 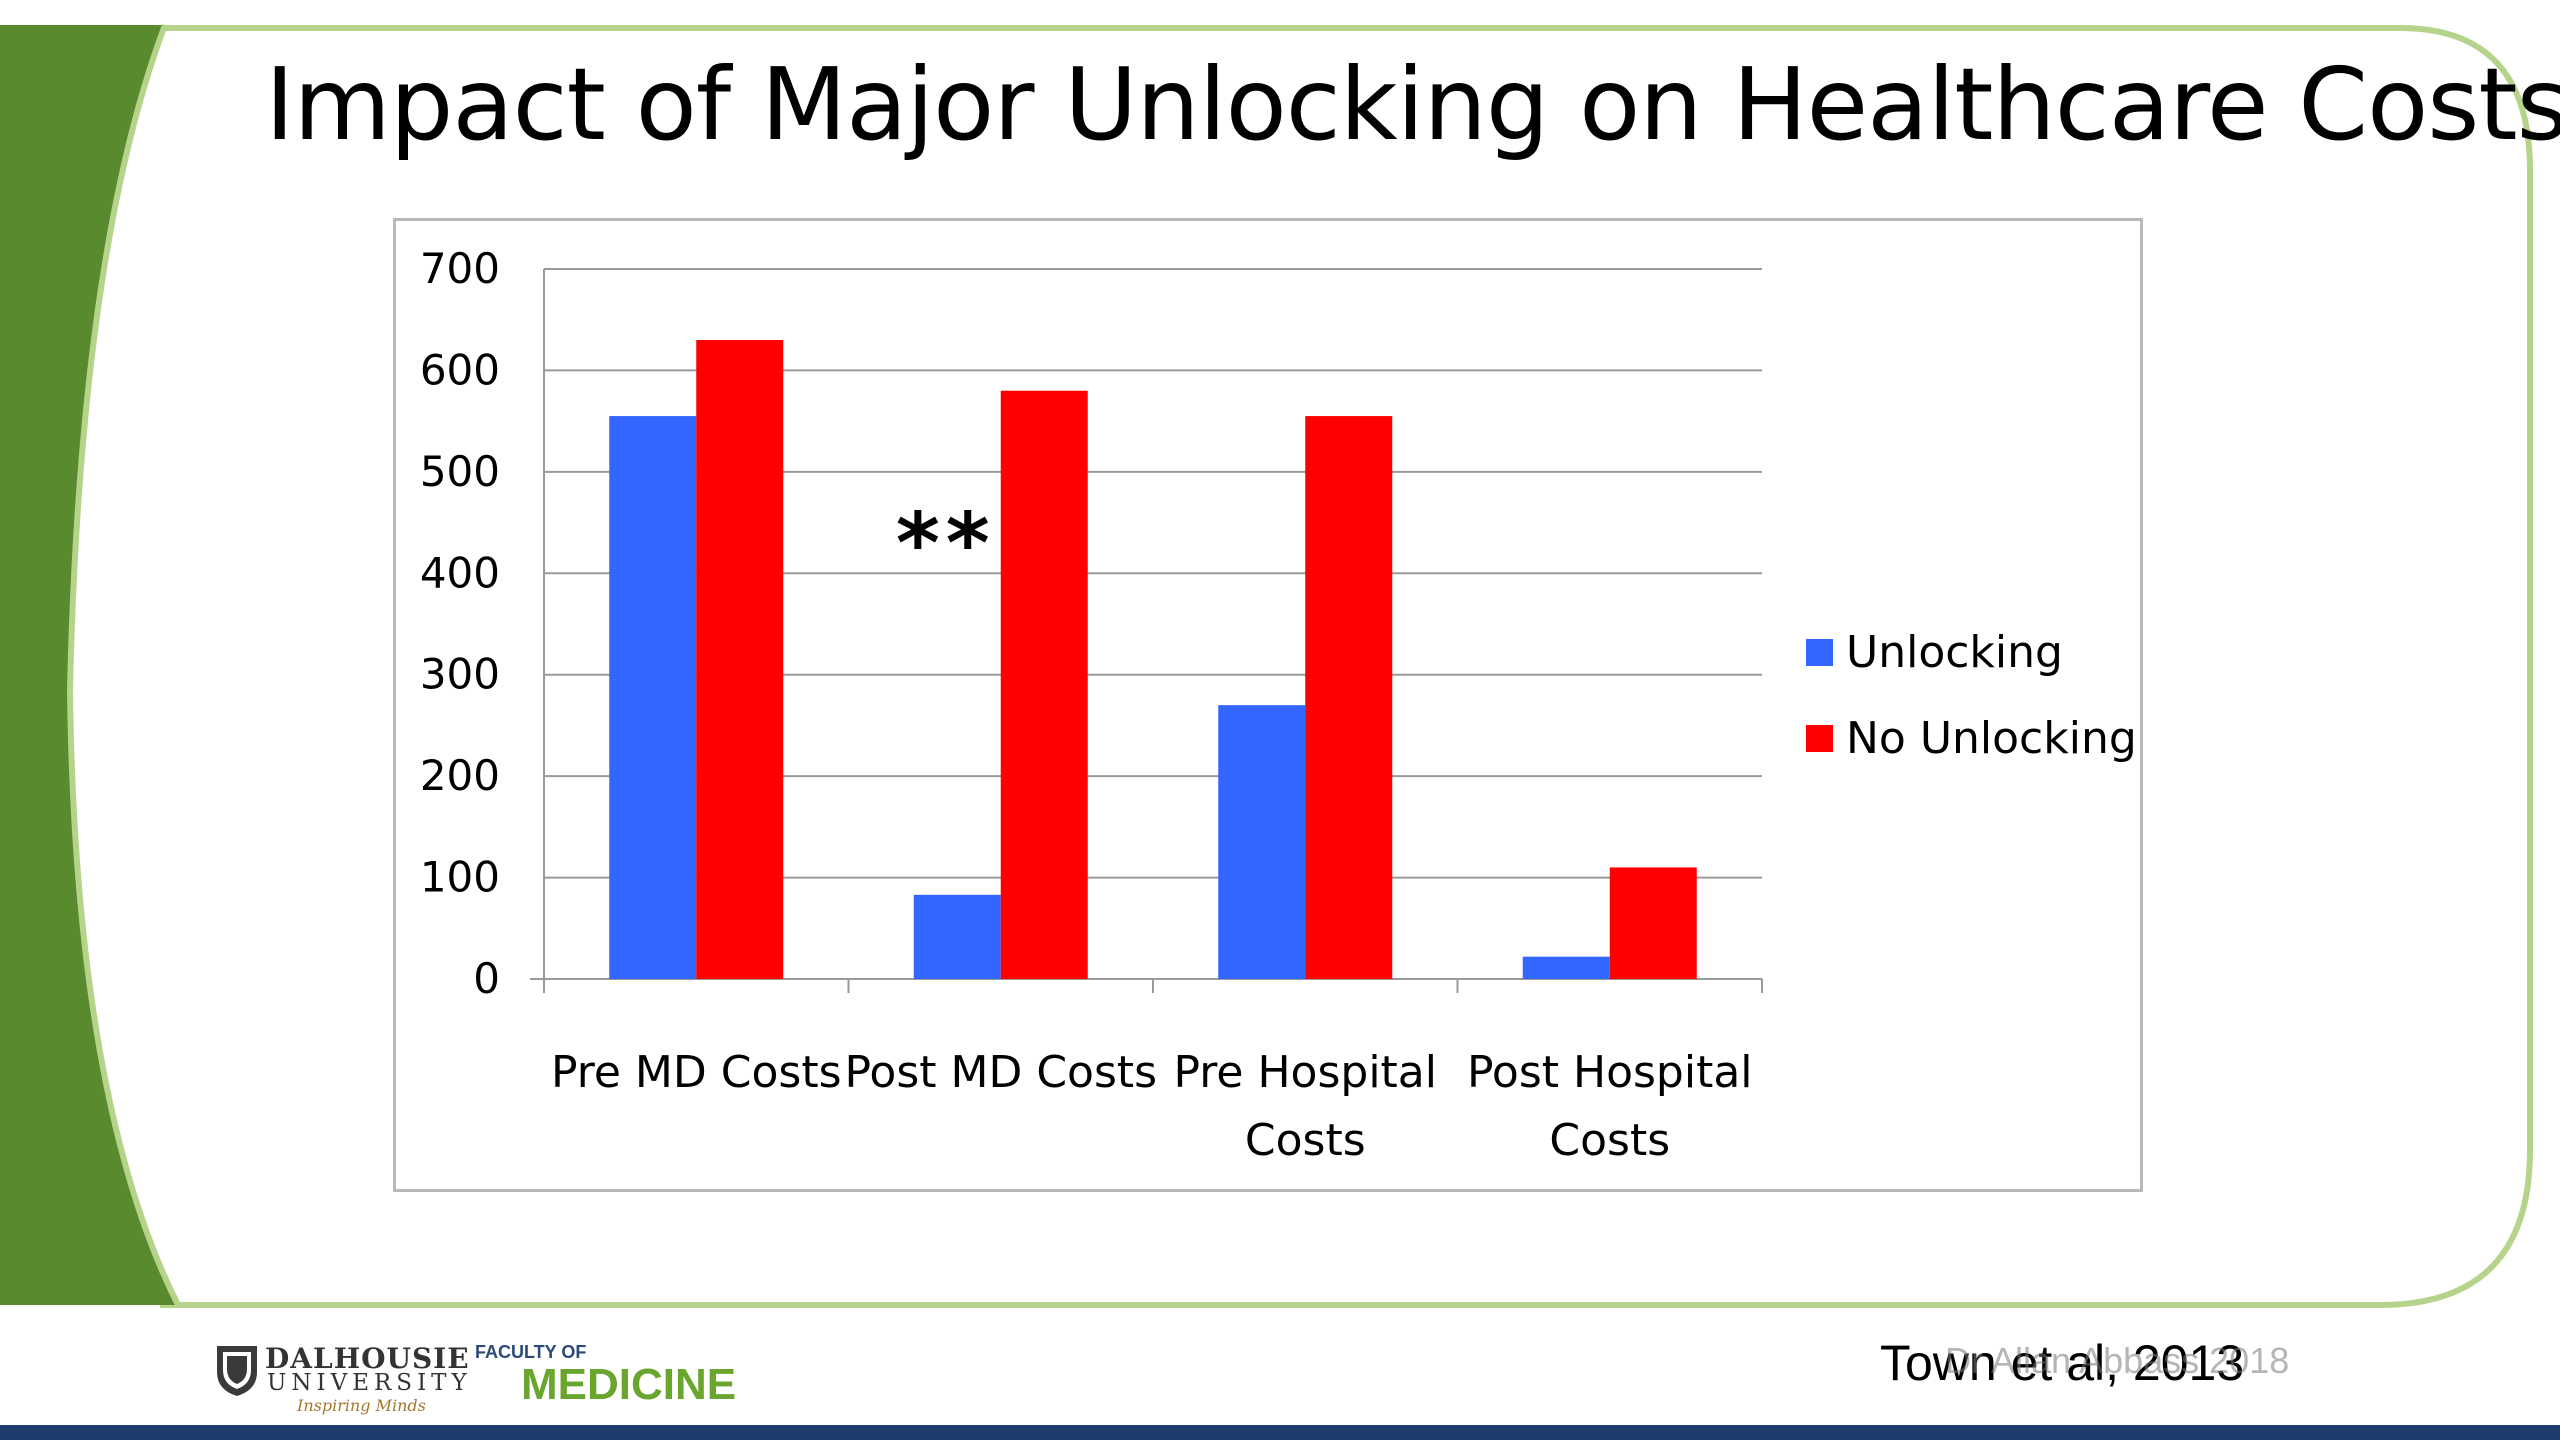 What do you see at coordinates (367, 1358) in the screenshot?
I see `university-name: DALHOUSIE` at bounding box center [367, 1358].